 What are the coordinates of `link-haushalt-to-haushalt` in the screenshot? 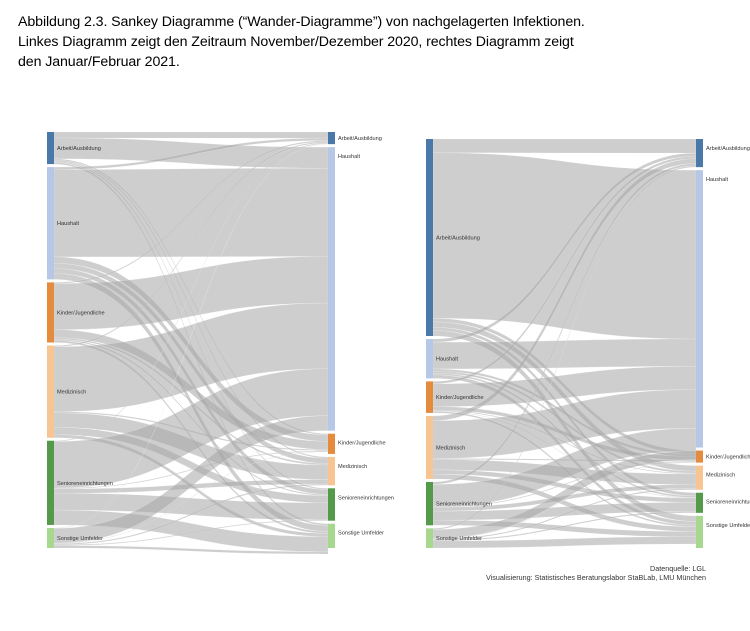 It's located at (564, 354).